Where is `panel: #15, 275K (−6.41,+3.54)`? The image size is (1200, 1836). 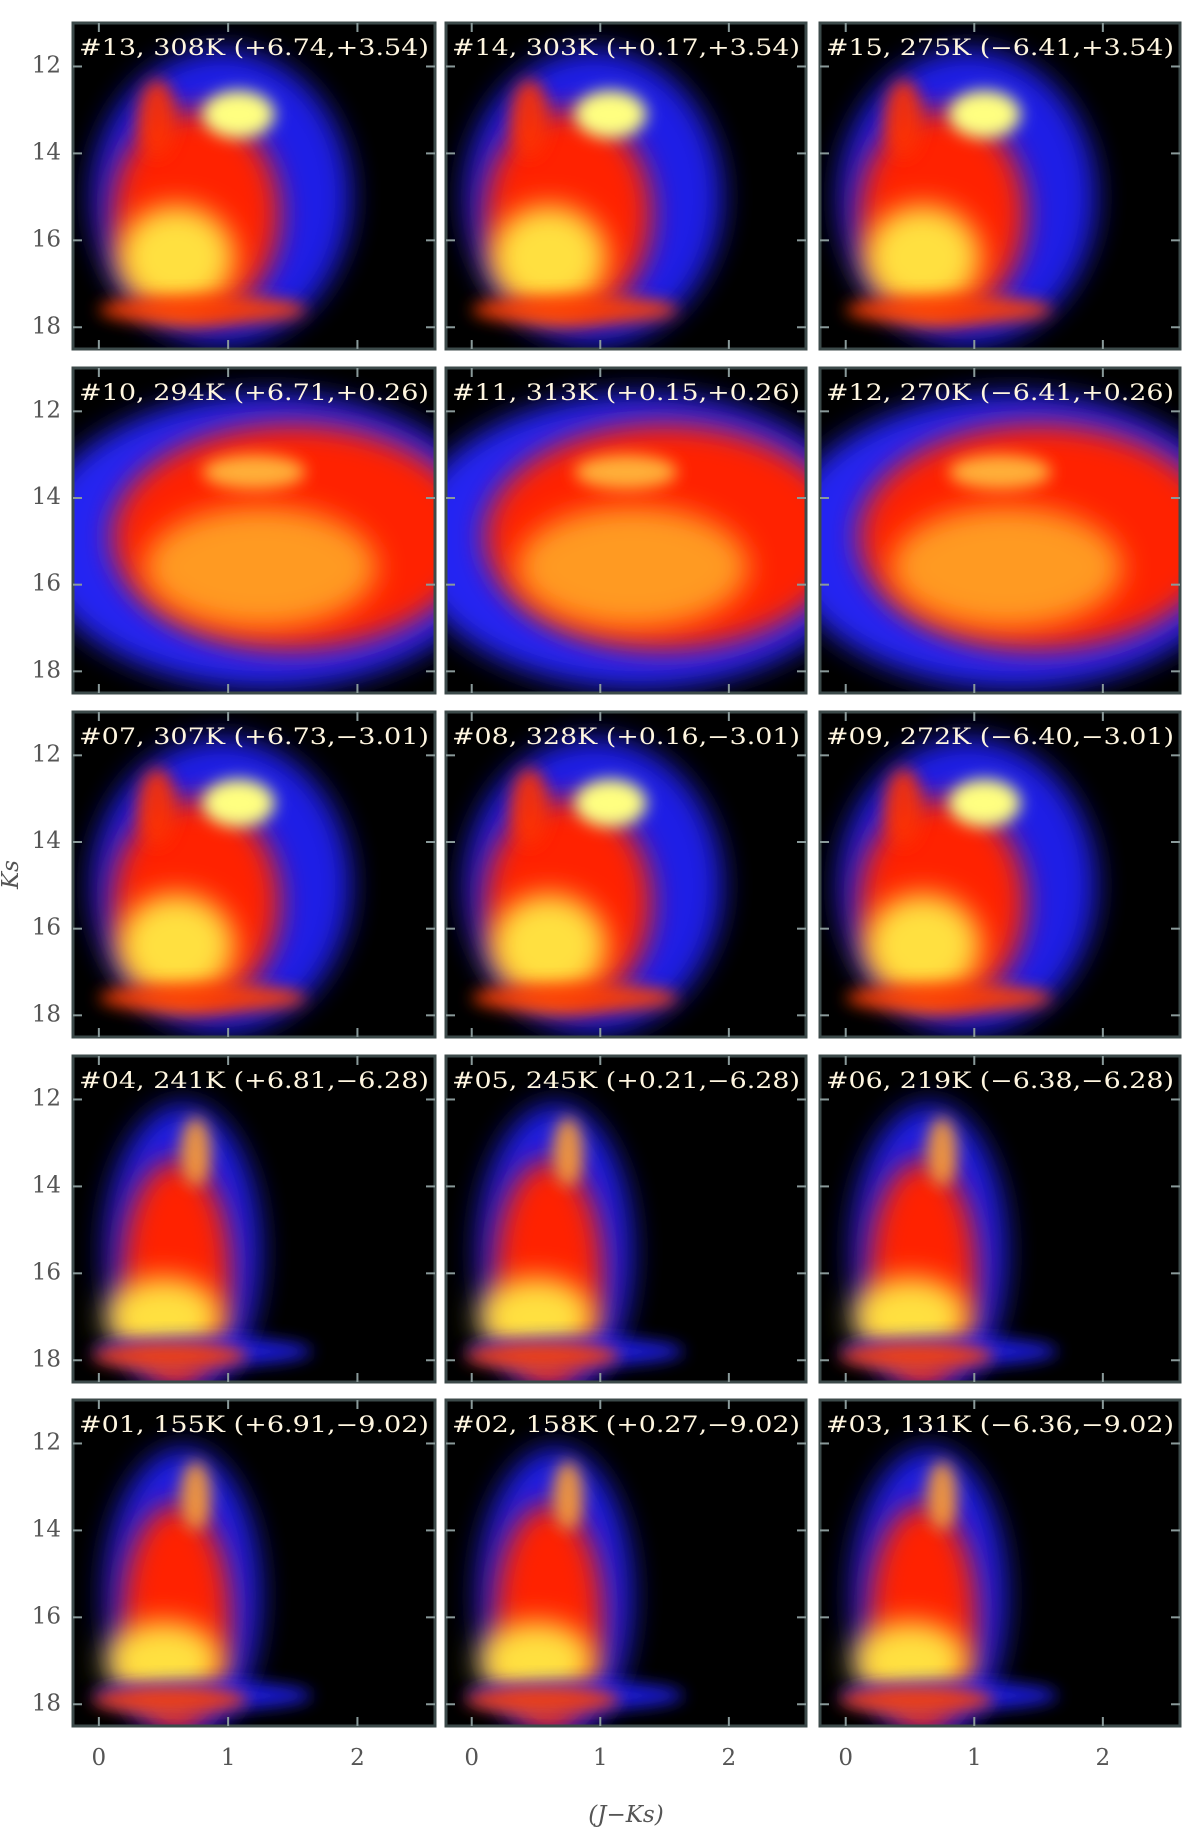 panel: #15, 275K (−6.41,+3.54) is located at coordinates (1000, 186).